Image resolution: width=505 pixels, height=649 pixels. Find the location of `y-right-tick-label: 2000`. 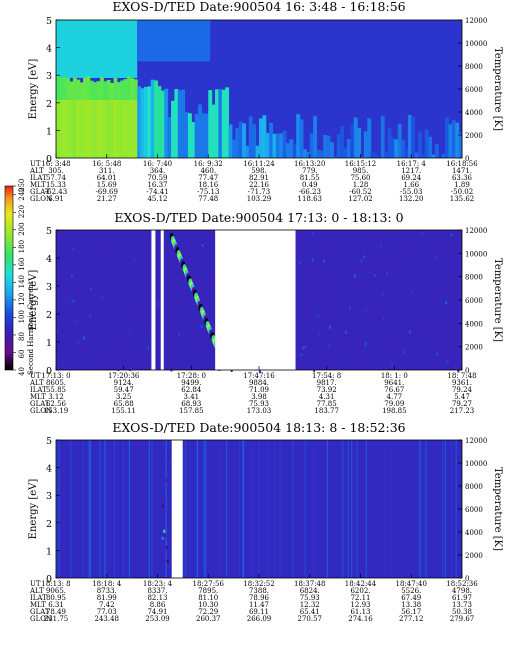

y-right-tick-label: 2000 is located at coordinates (474, 556).